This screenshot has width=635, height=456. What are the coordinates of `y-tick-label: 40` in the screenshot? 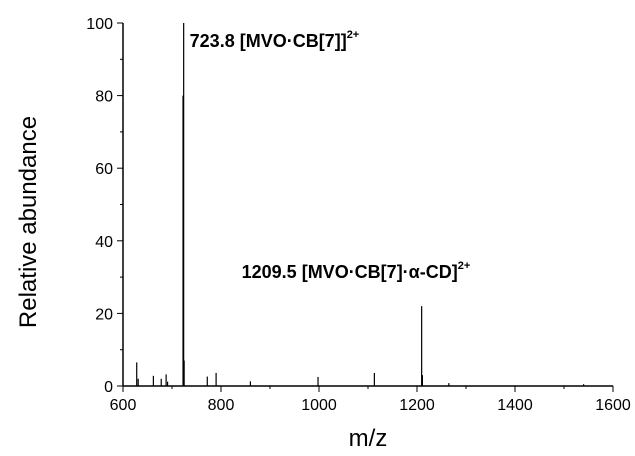 It's located at (104, 242).